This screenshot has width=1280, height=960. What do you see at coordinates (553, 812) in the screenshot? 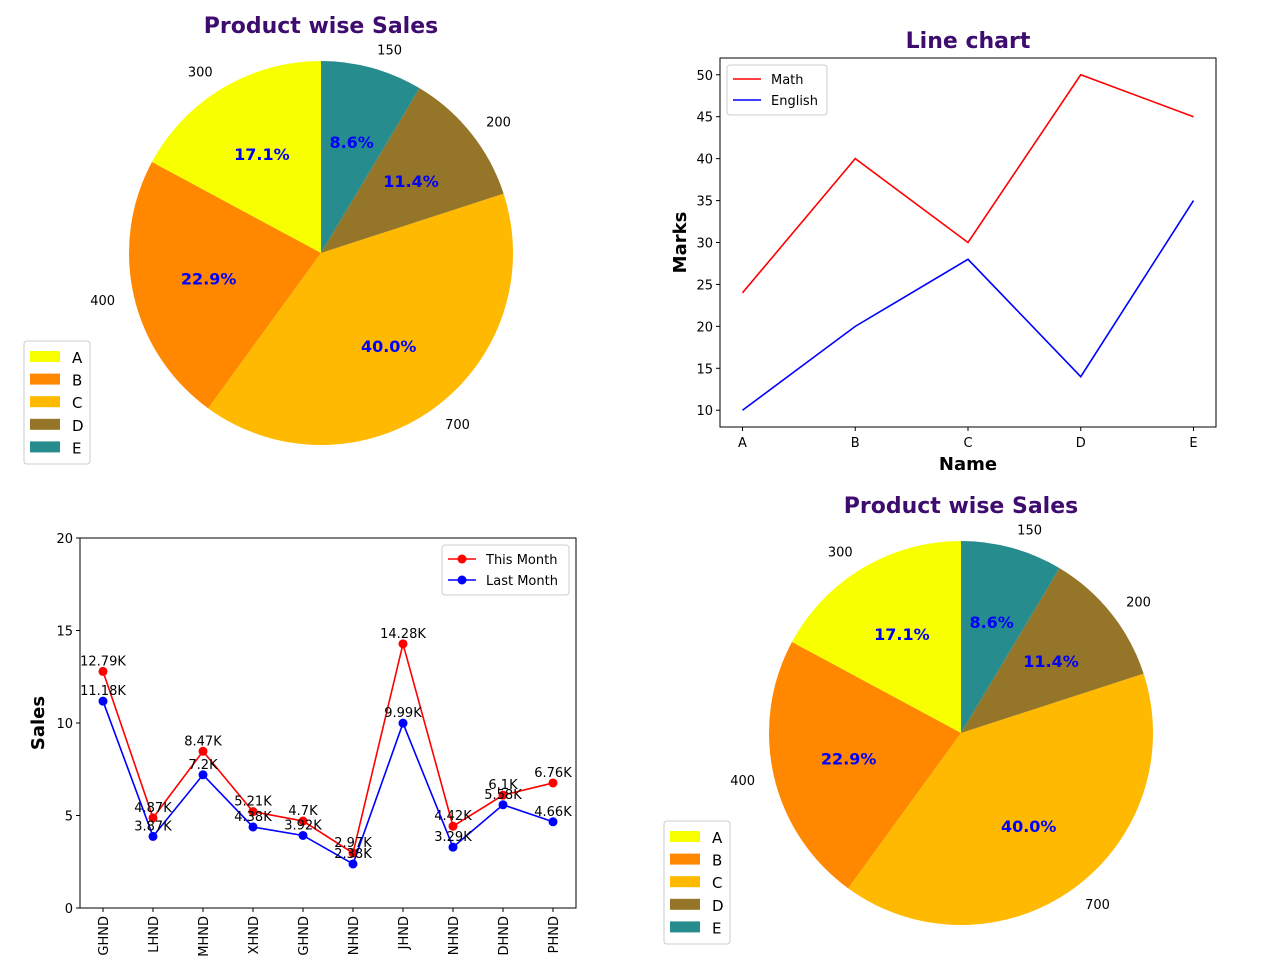
I see `data-label: 4.66K` at bounding box center [553, 812].